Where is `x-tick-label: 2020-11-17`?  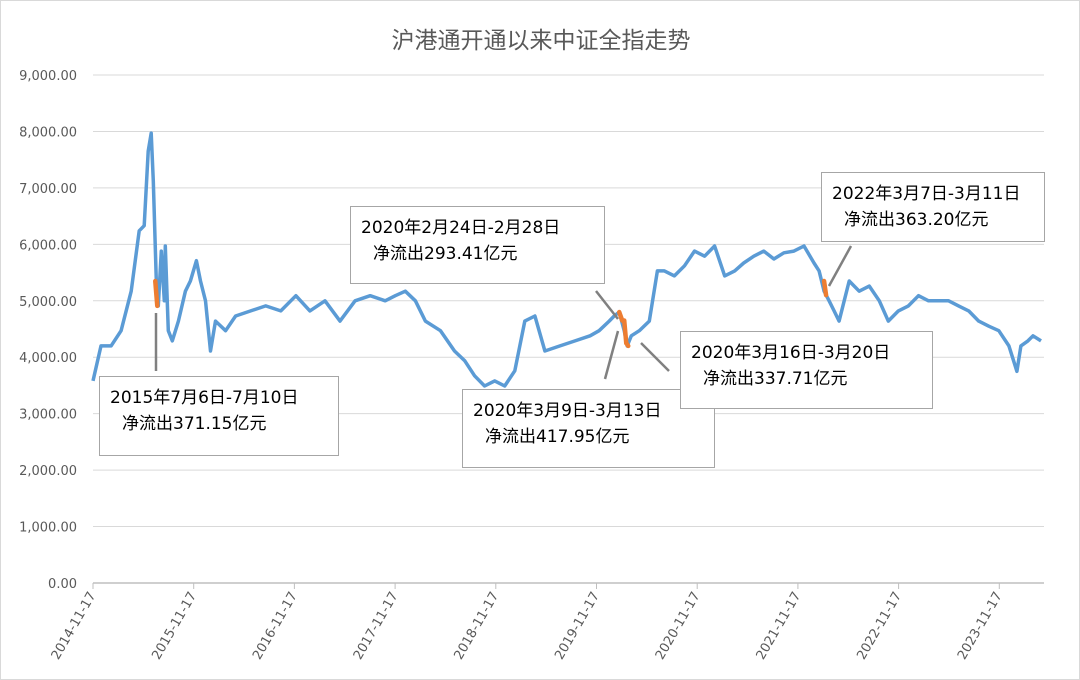
x-tick-label: 2020-11-17 is located at coordinates (678, 626).